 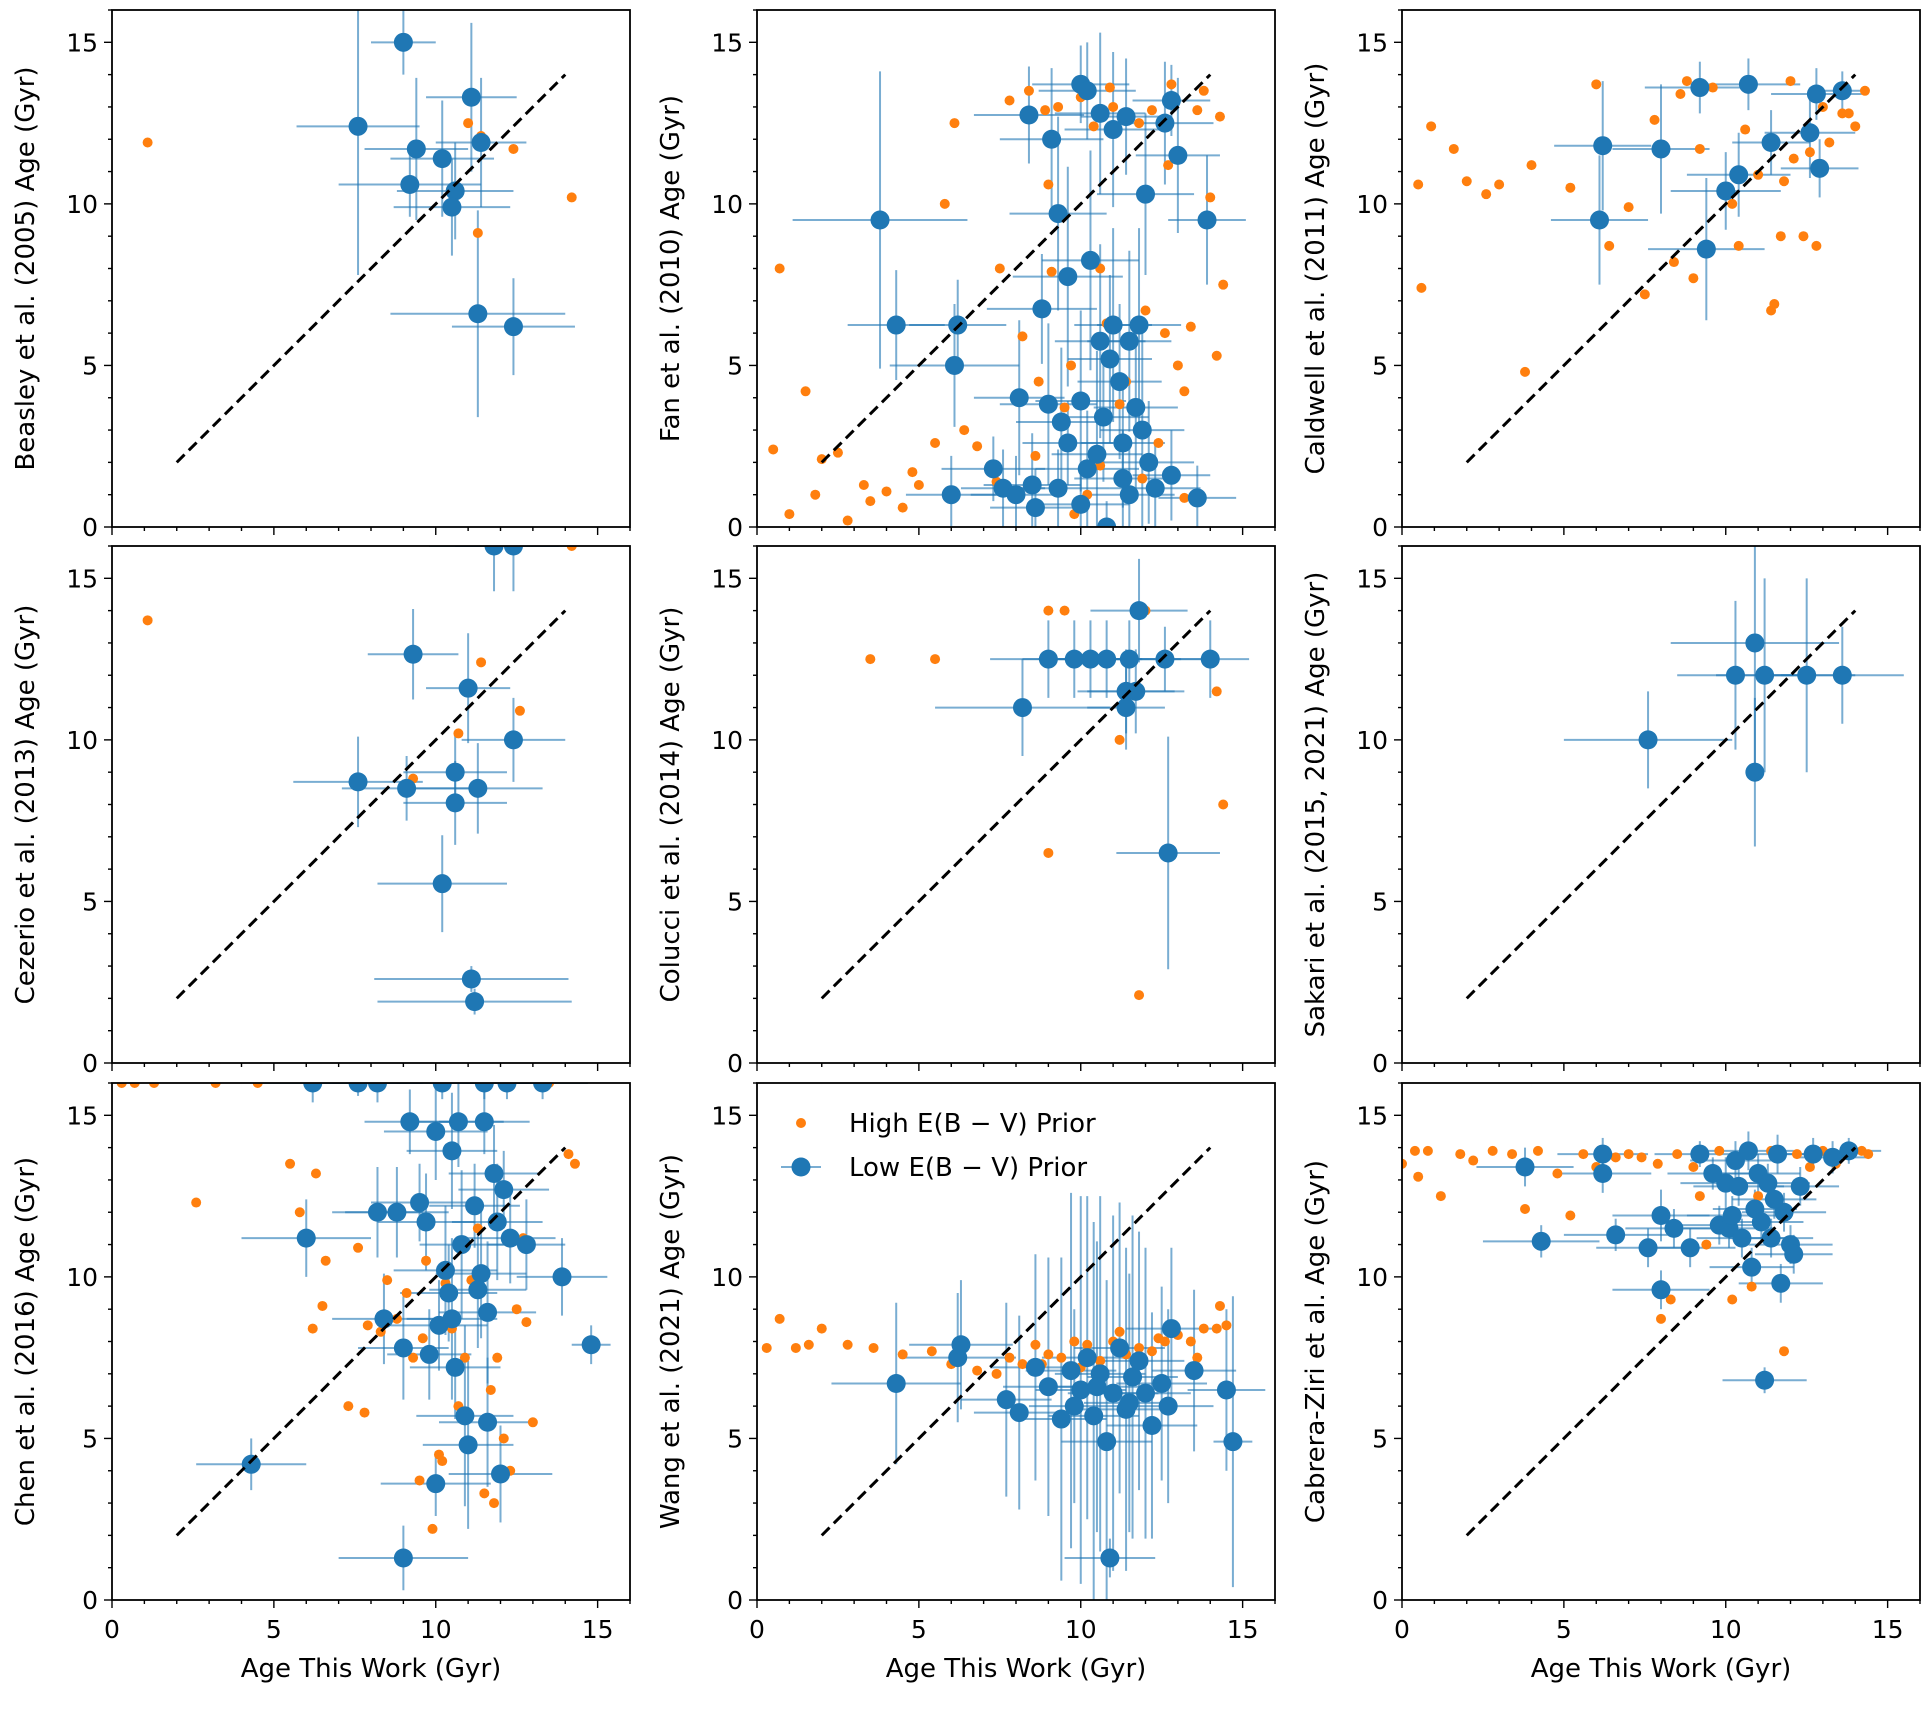 I want to click on panel-1: 0 5 10 15 Fan et al. (2010) Age (Gyr), so click(x=966, y=275).